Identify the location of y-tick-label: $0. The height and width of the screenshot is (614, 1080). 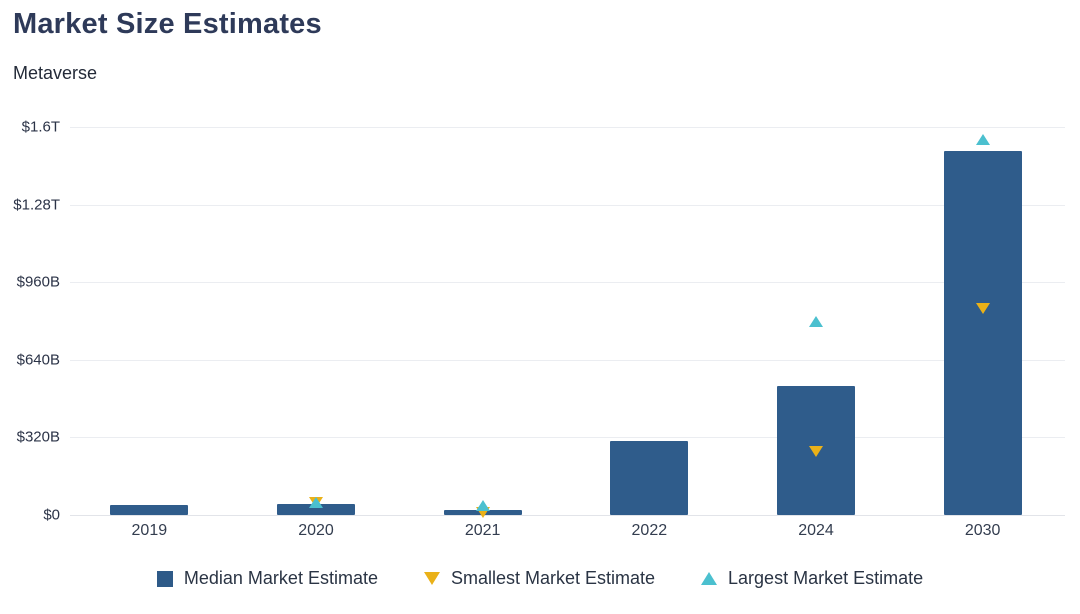
(51, 515).